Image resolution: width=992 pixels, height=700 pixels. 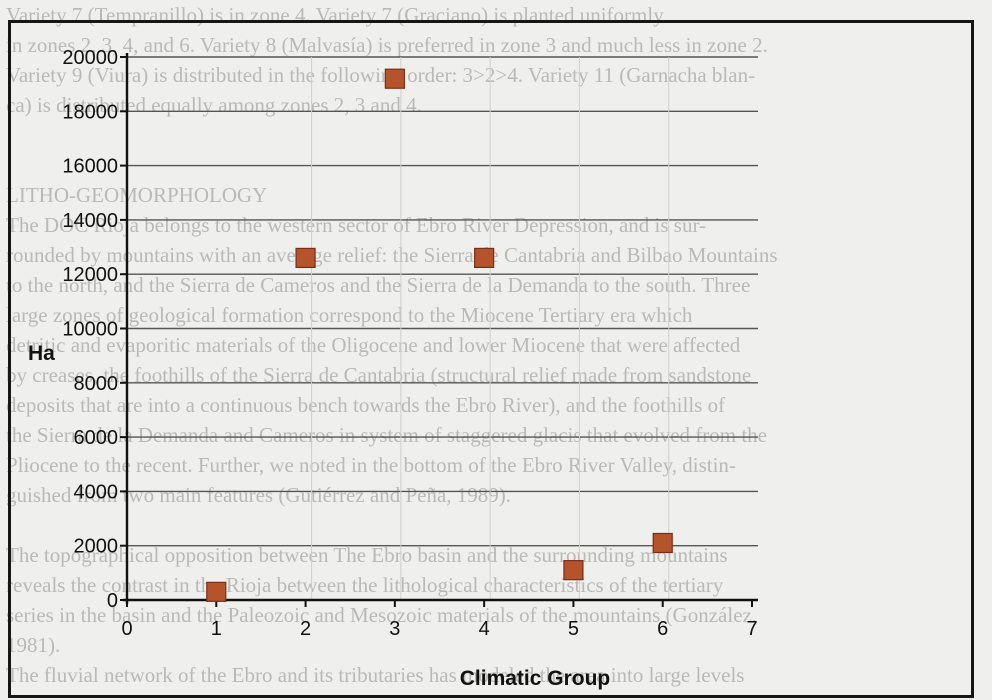 What do you see at coordinates (535, 678) in the screenshot?
I see `x-axis-label: Climatic Group` at bounding box center [535, 678].